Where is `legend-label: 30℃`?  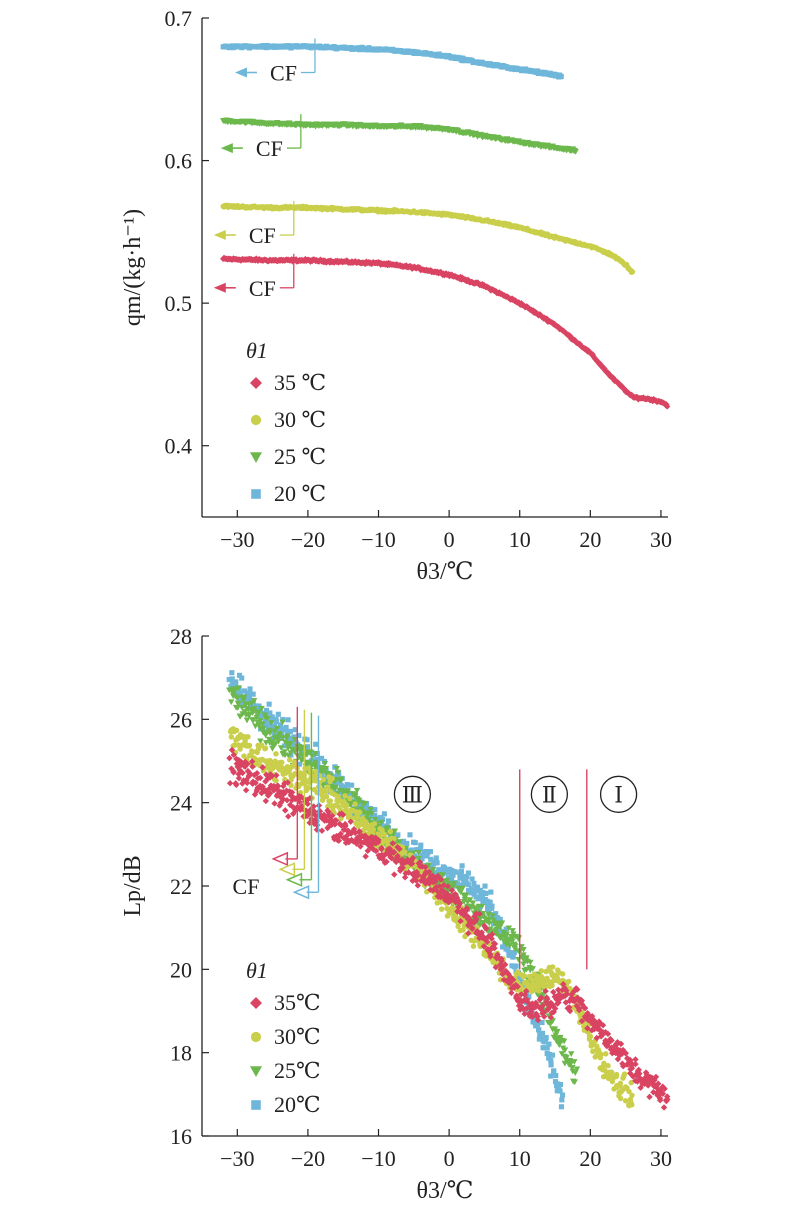 legend-label: 30℃ is located at coordinates (297, 1036).